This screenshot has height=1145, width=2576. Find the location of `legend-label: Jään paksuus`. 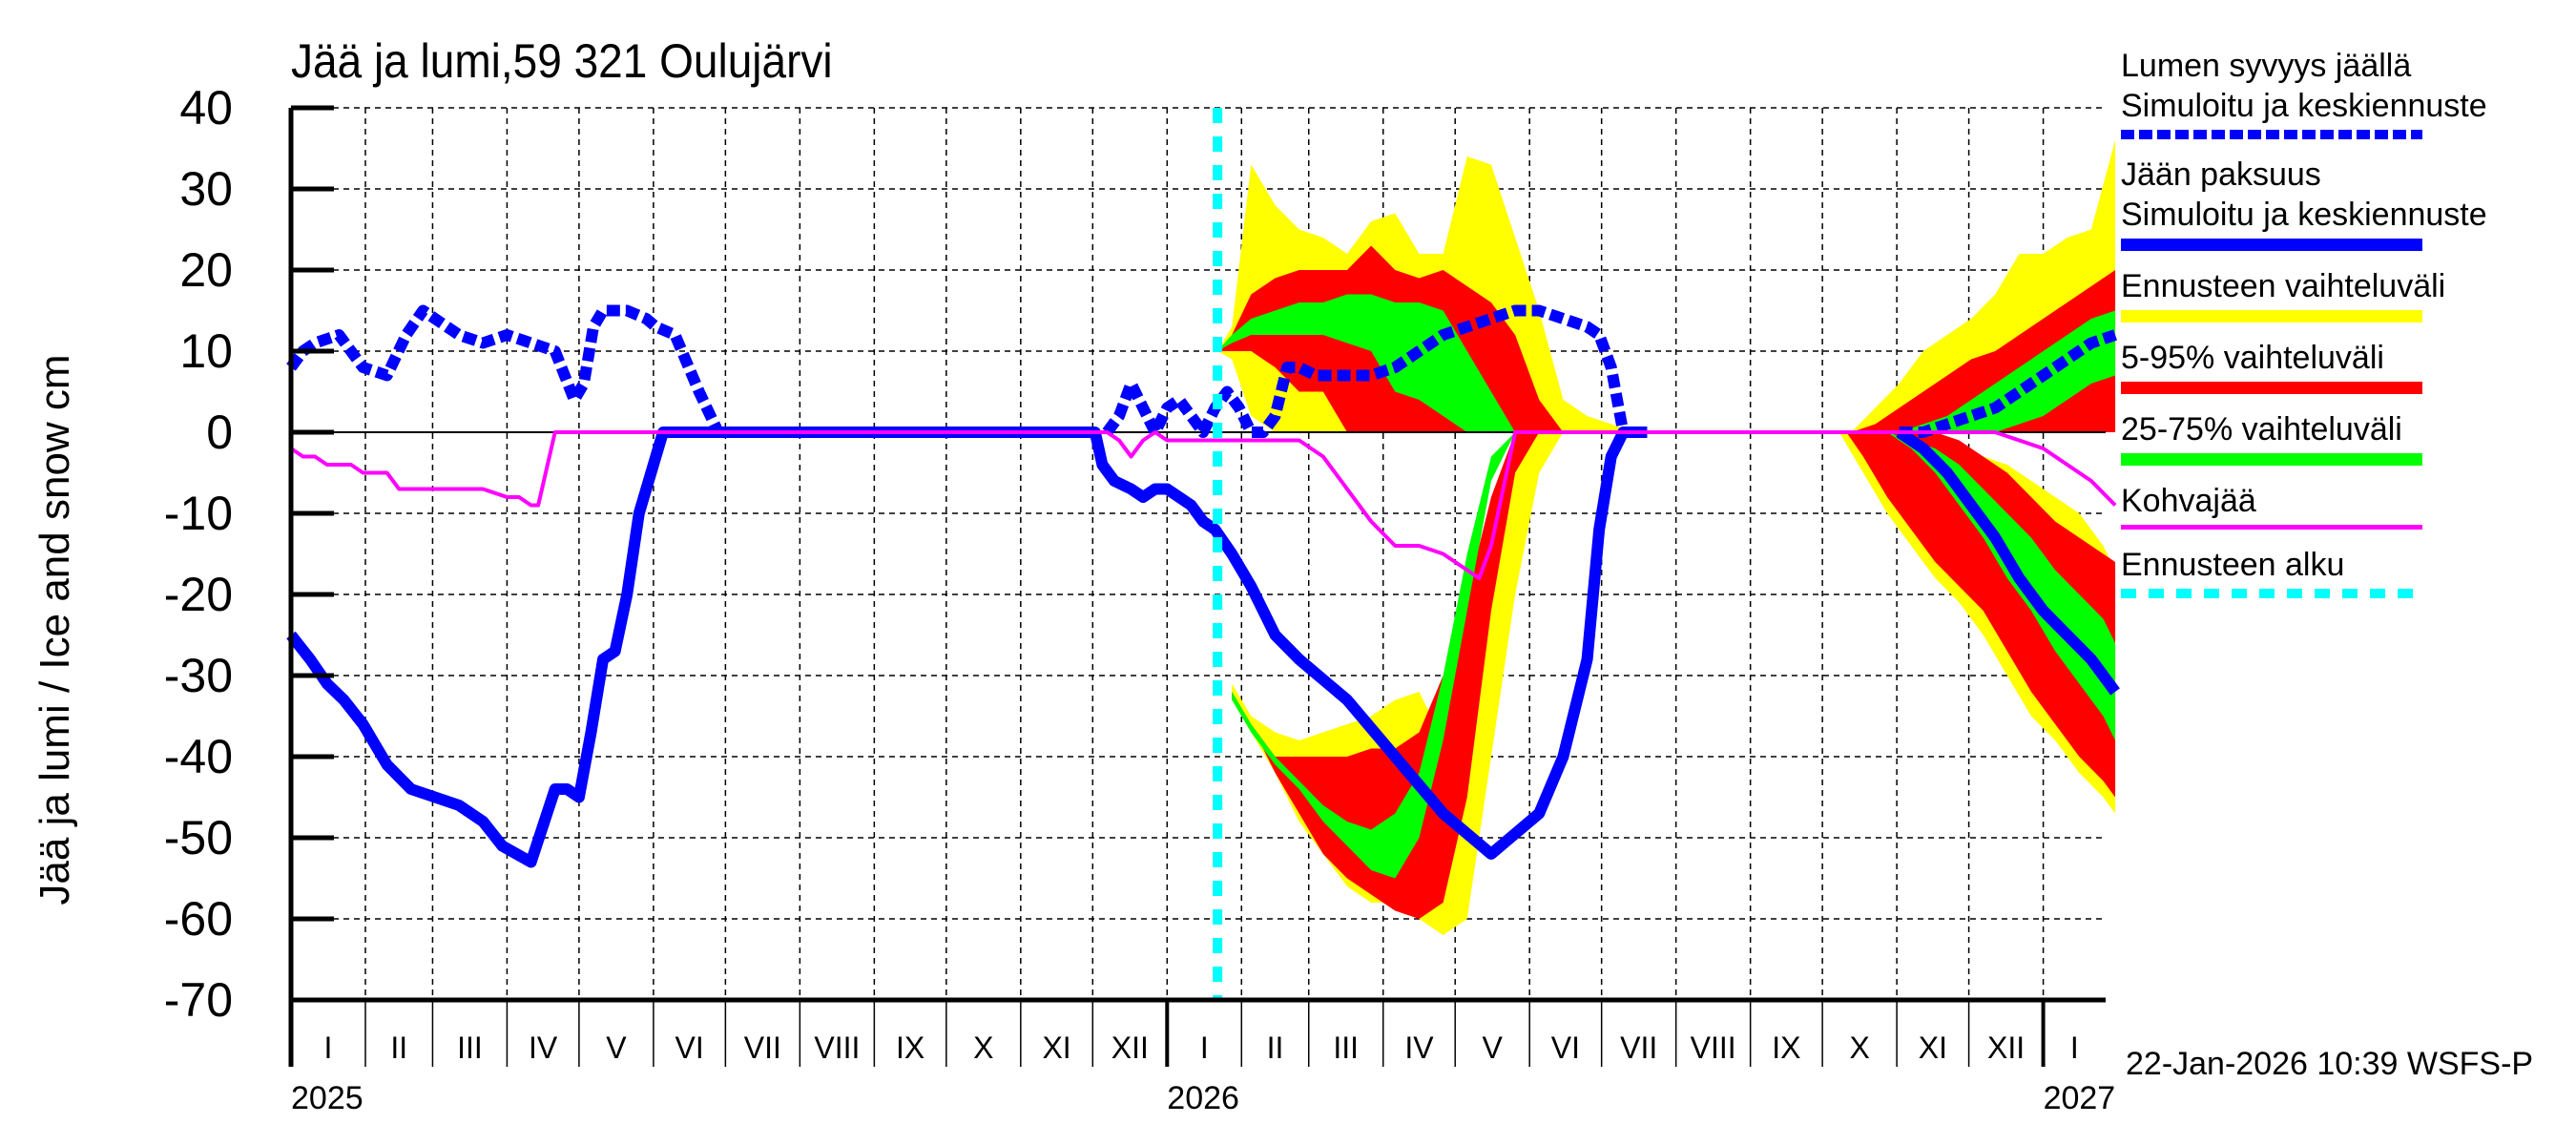

legend-label: Jään paksuus is located at coordinates (2221, 174).